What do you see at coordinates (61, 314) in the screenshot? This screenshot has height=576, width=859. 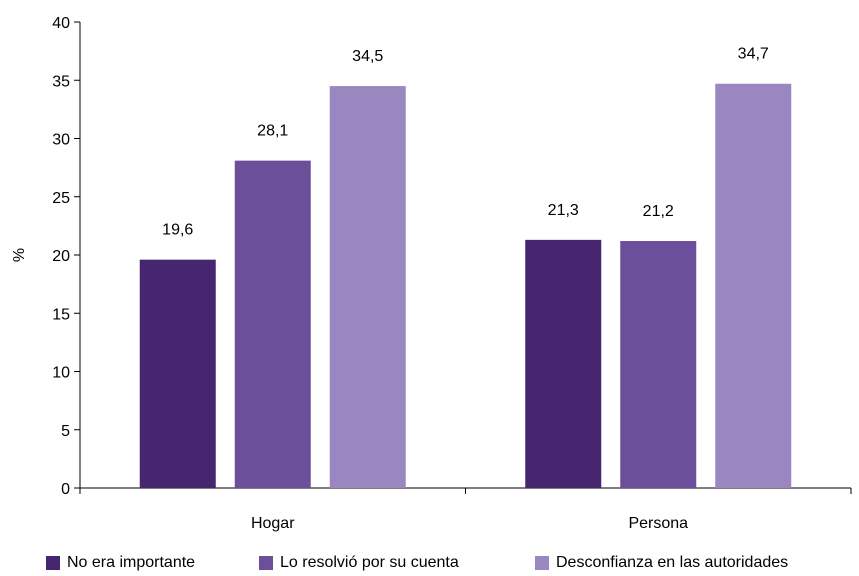 I see `y-tick-label: 15` at bounding box center [61, 314].